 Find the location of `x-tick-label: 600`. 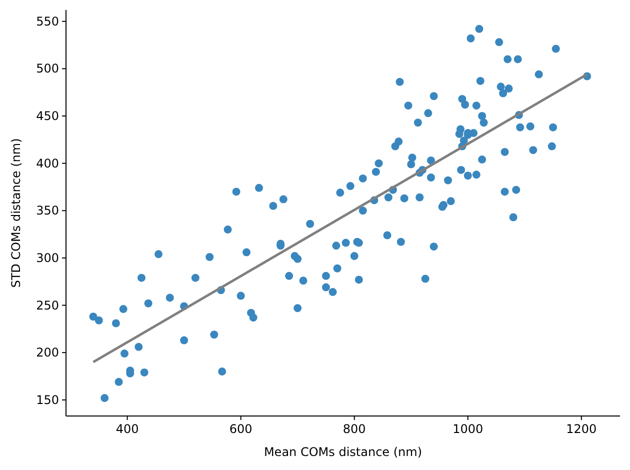

x-tick-label: 600 is located at coordinates (240, 429).